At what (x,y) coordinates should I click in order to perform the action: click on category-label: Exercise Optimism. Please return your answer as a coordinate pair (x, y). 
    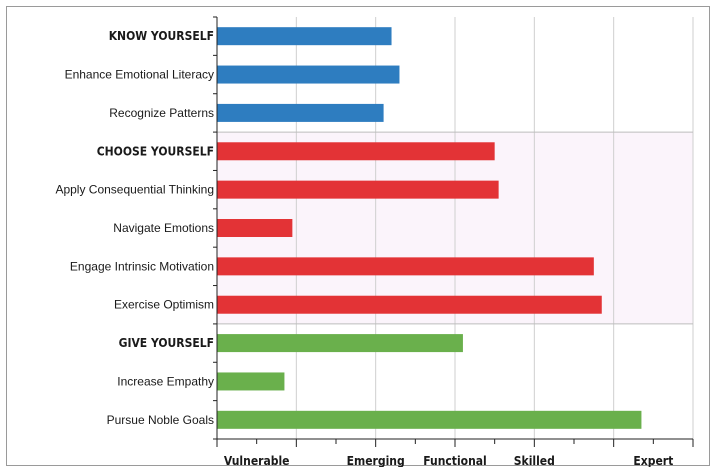
    Looking at the image, I should click on (164, 305).